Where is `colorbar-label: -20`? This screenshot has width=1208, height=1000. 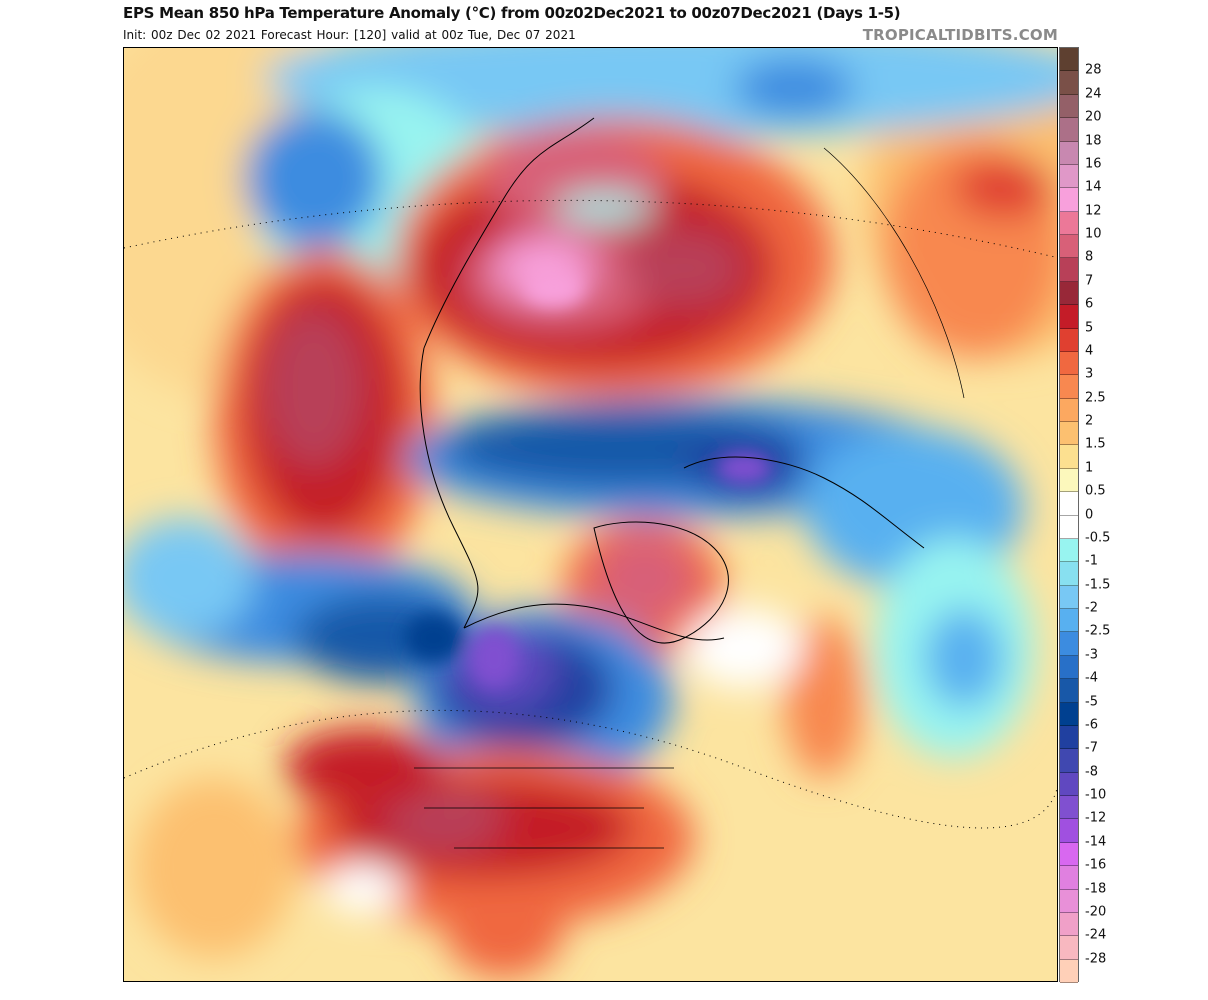
colorbar-label: -20 is located at coordinates (1096, 912).